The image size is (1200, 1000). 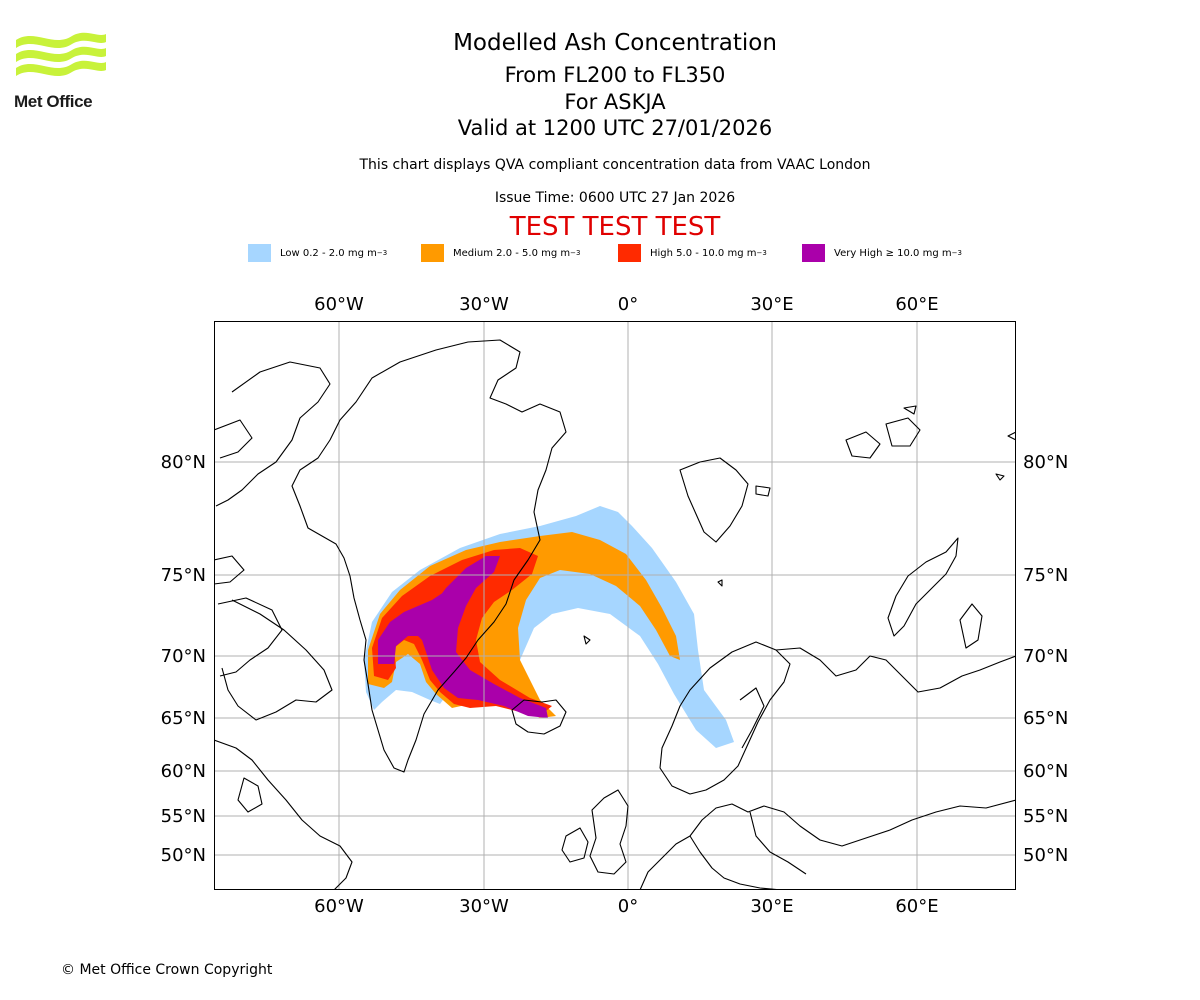 I want to click on legend-swatch-low, so click(x=259, y=253).